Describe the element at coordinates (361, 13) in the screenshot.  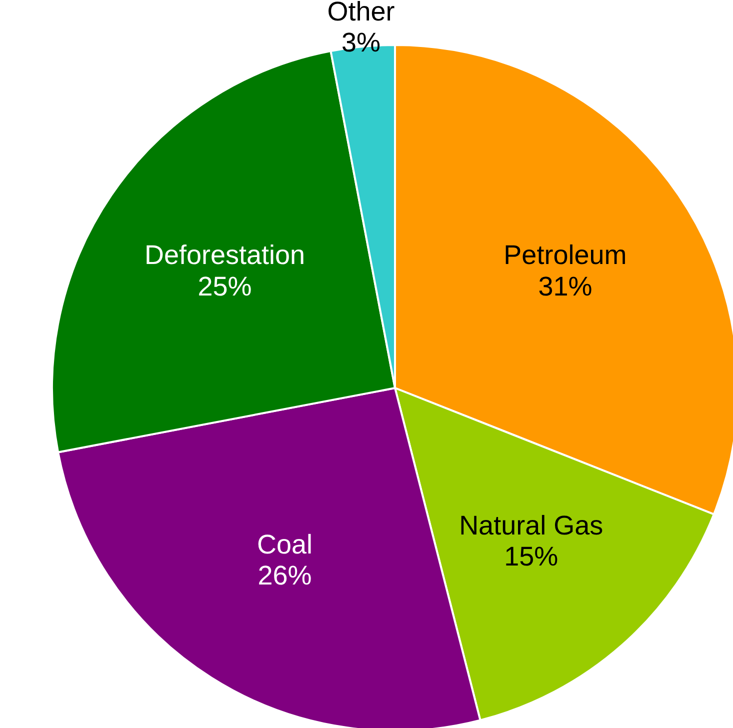
I see `slice-label: Other` at that location.